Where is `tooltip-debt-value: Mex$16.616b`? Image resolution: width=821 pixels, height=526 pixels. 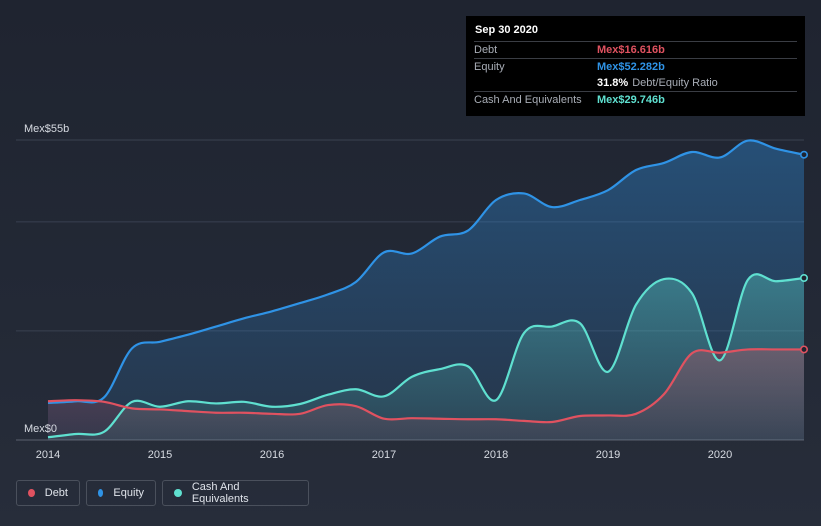
tooltip-debt-value: Mex$16.616b is located at coordinates (631, 50).